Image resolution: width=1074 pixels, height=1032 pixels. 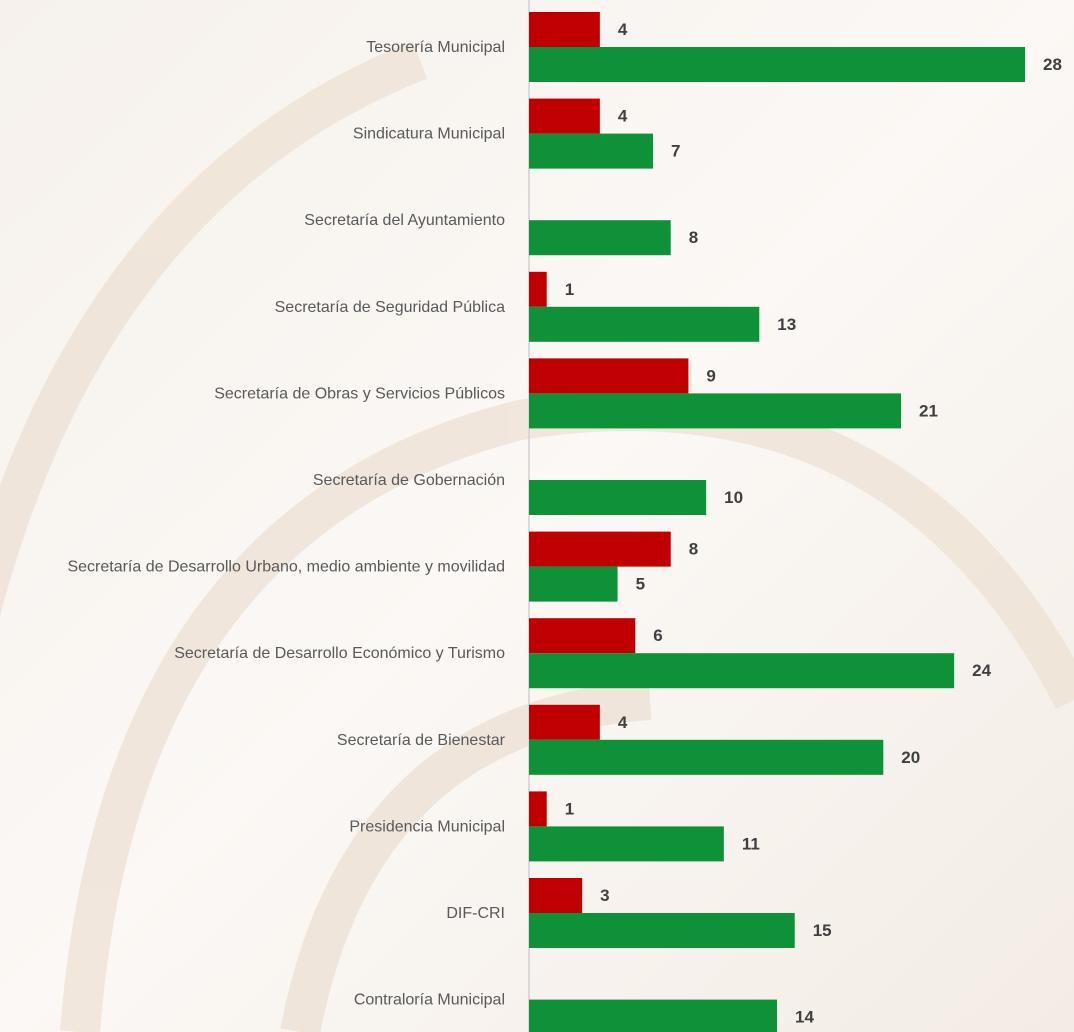 I want to click on value-label: 11, so click(x=751, y=843).